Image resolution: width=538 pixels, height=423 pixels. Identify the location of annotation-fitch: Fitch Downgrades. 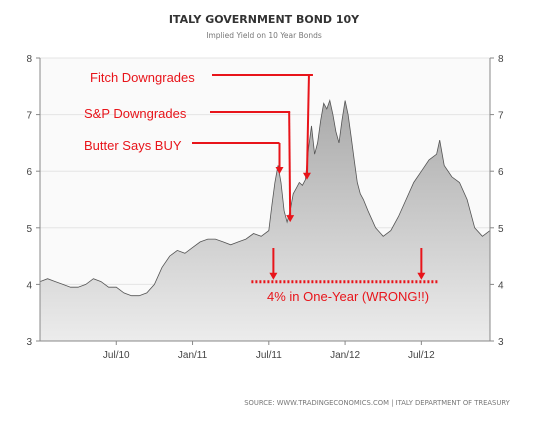
(142, 77).